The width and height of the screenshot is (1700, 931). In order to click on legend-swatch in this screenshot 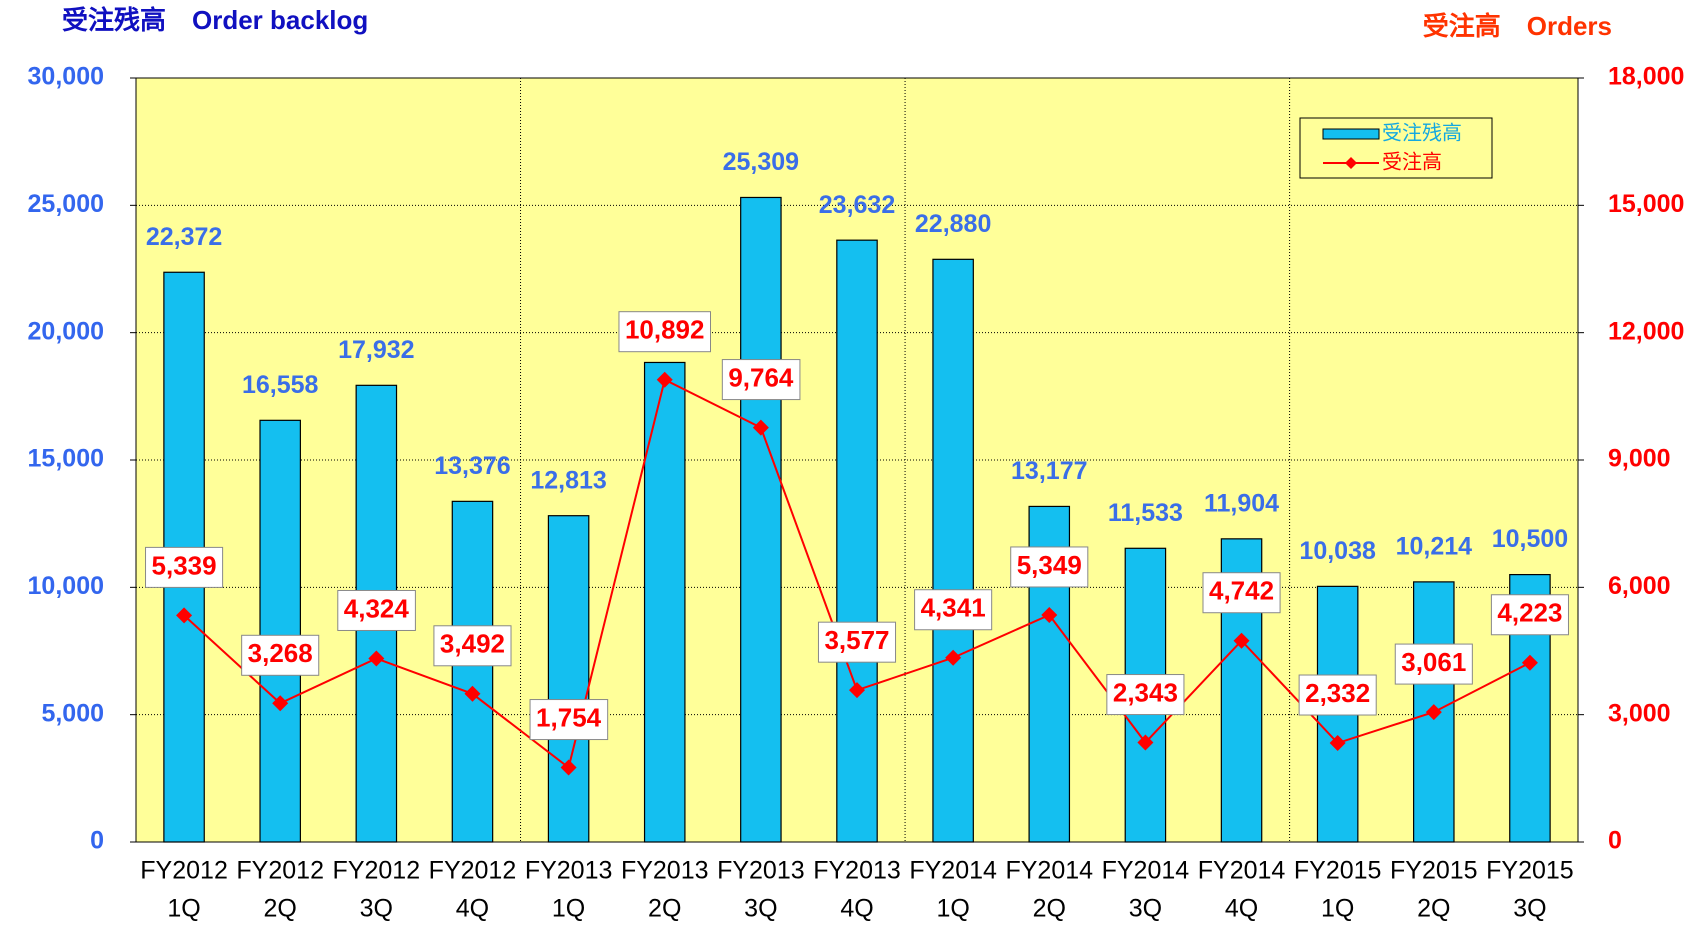, I will do `click(1351, 134)`.